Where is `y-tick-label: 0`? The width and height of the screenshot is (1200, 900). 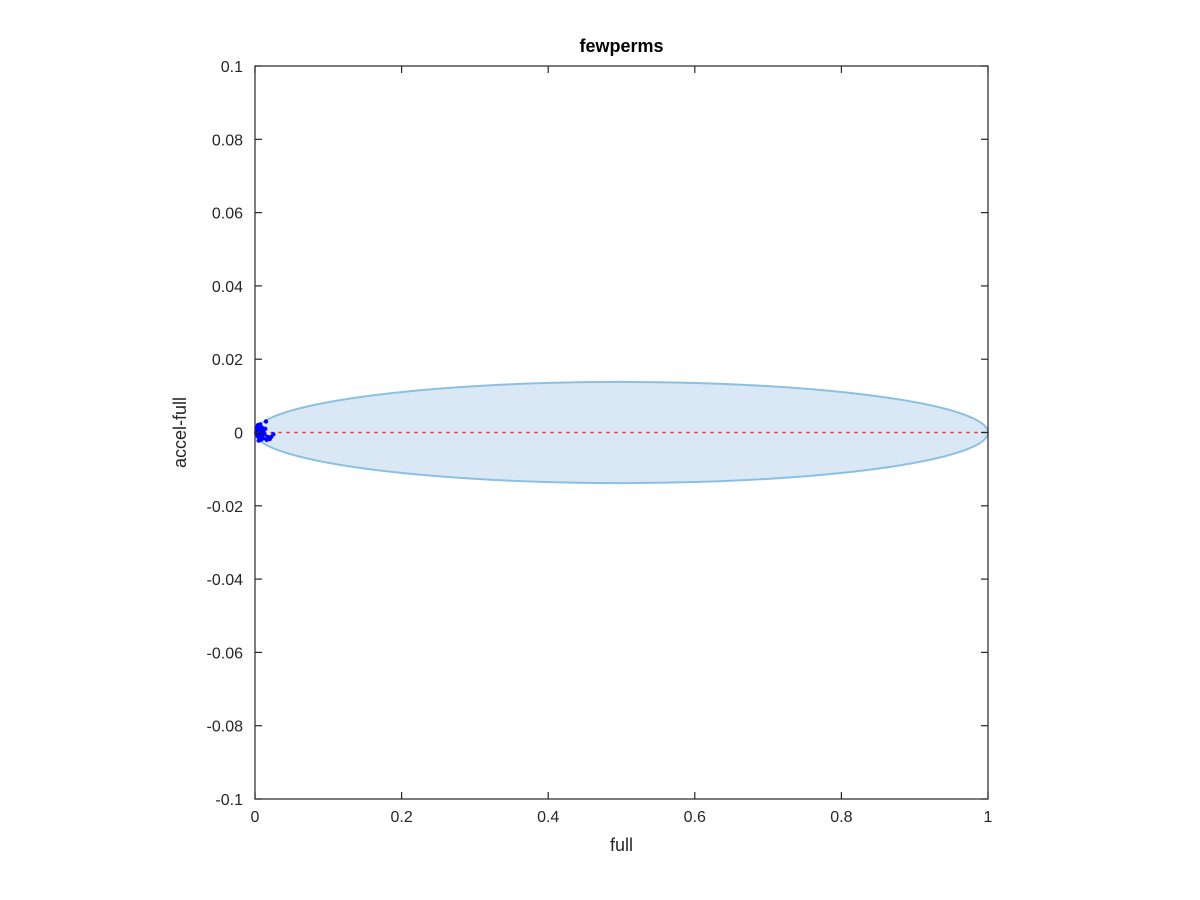 y-tick-label: 0 is located at coordinates (238, 434).